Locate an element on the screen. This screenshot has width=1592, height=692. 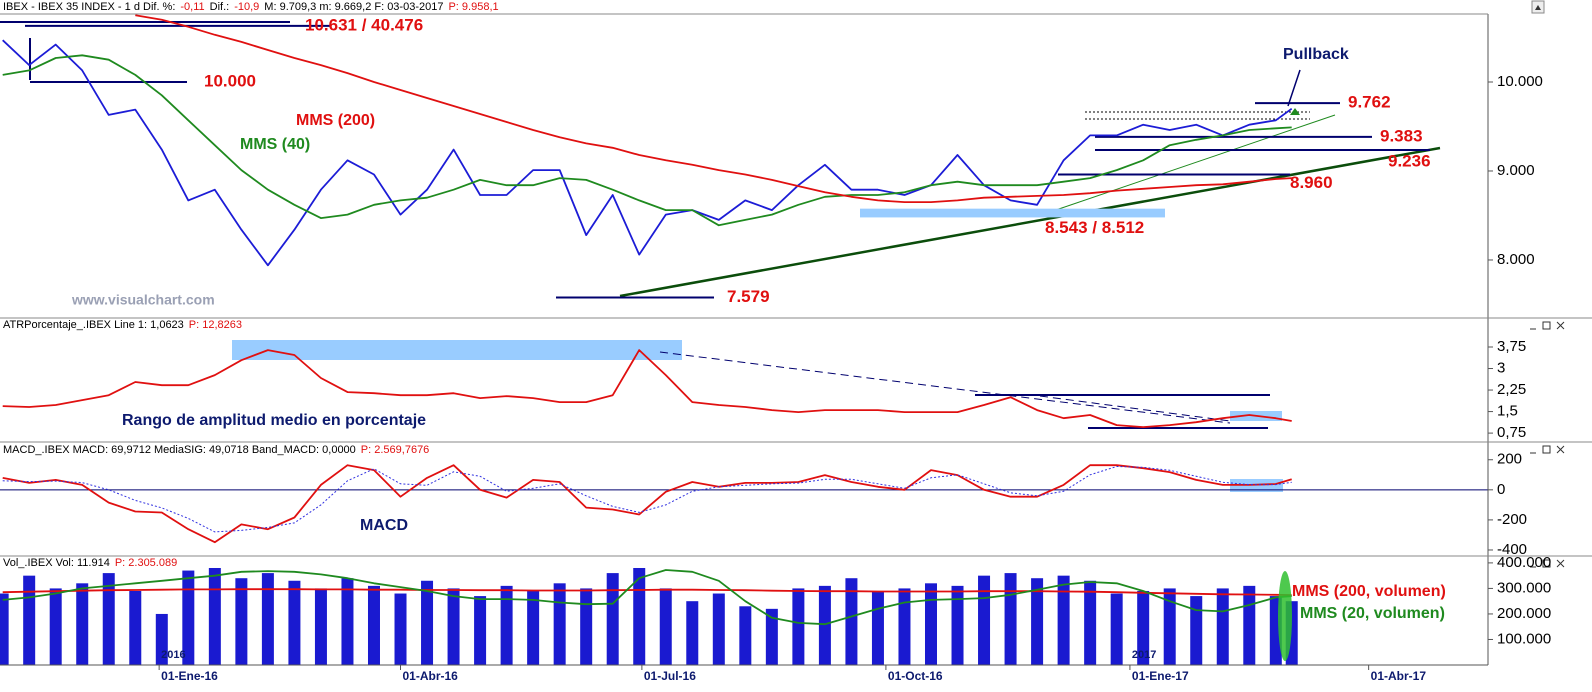
x-tick-label: 01-Ene-17 is located at coordinates (1160, 676).